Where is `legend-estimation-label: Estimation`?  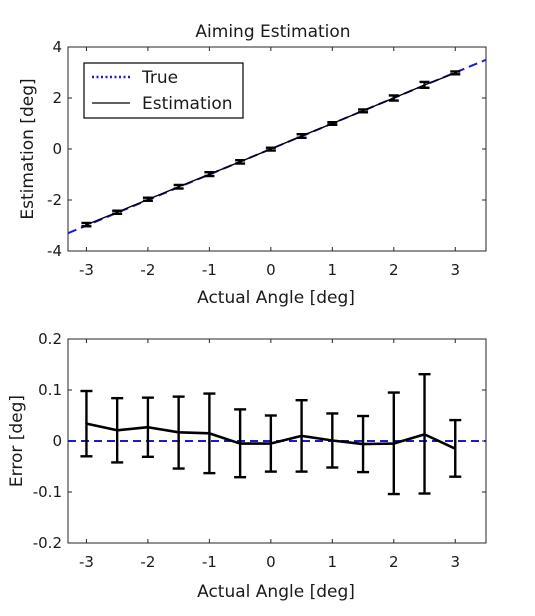
legend-estimation-label: Estimation is located at coordinates (187, 104).